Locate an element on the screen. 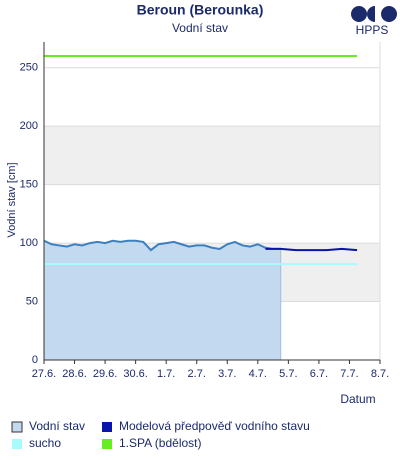 This screenshot has width=400, height=460. x-tick-label: 8.7. is located at coordinates (380, 374).